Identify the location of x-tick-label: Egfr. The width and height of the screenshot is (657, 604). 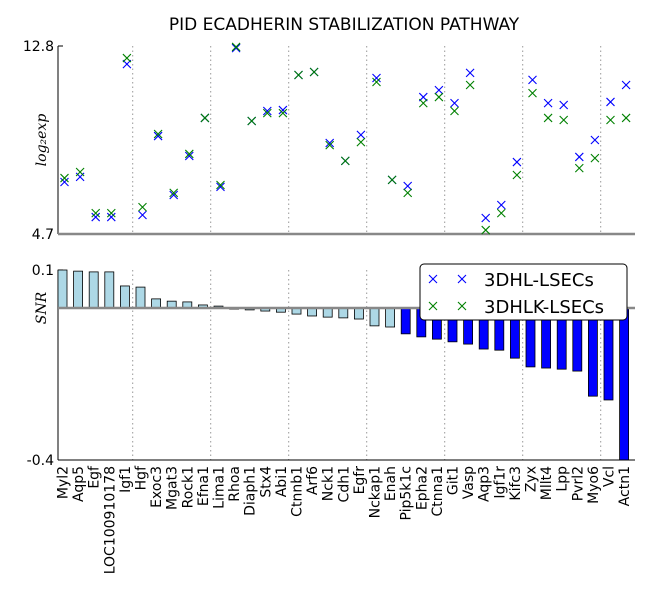
(360, 480).